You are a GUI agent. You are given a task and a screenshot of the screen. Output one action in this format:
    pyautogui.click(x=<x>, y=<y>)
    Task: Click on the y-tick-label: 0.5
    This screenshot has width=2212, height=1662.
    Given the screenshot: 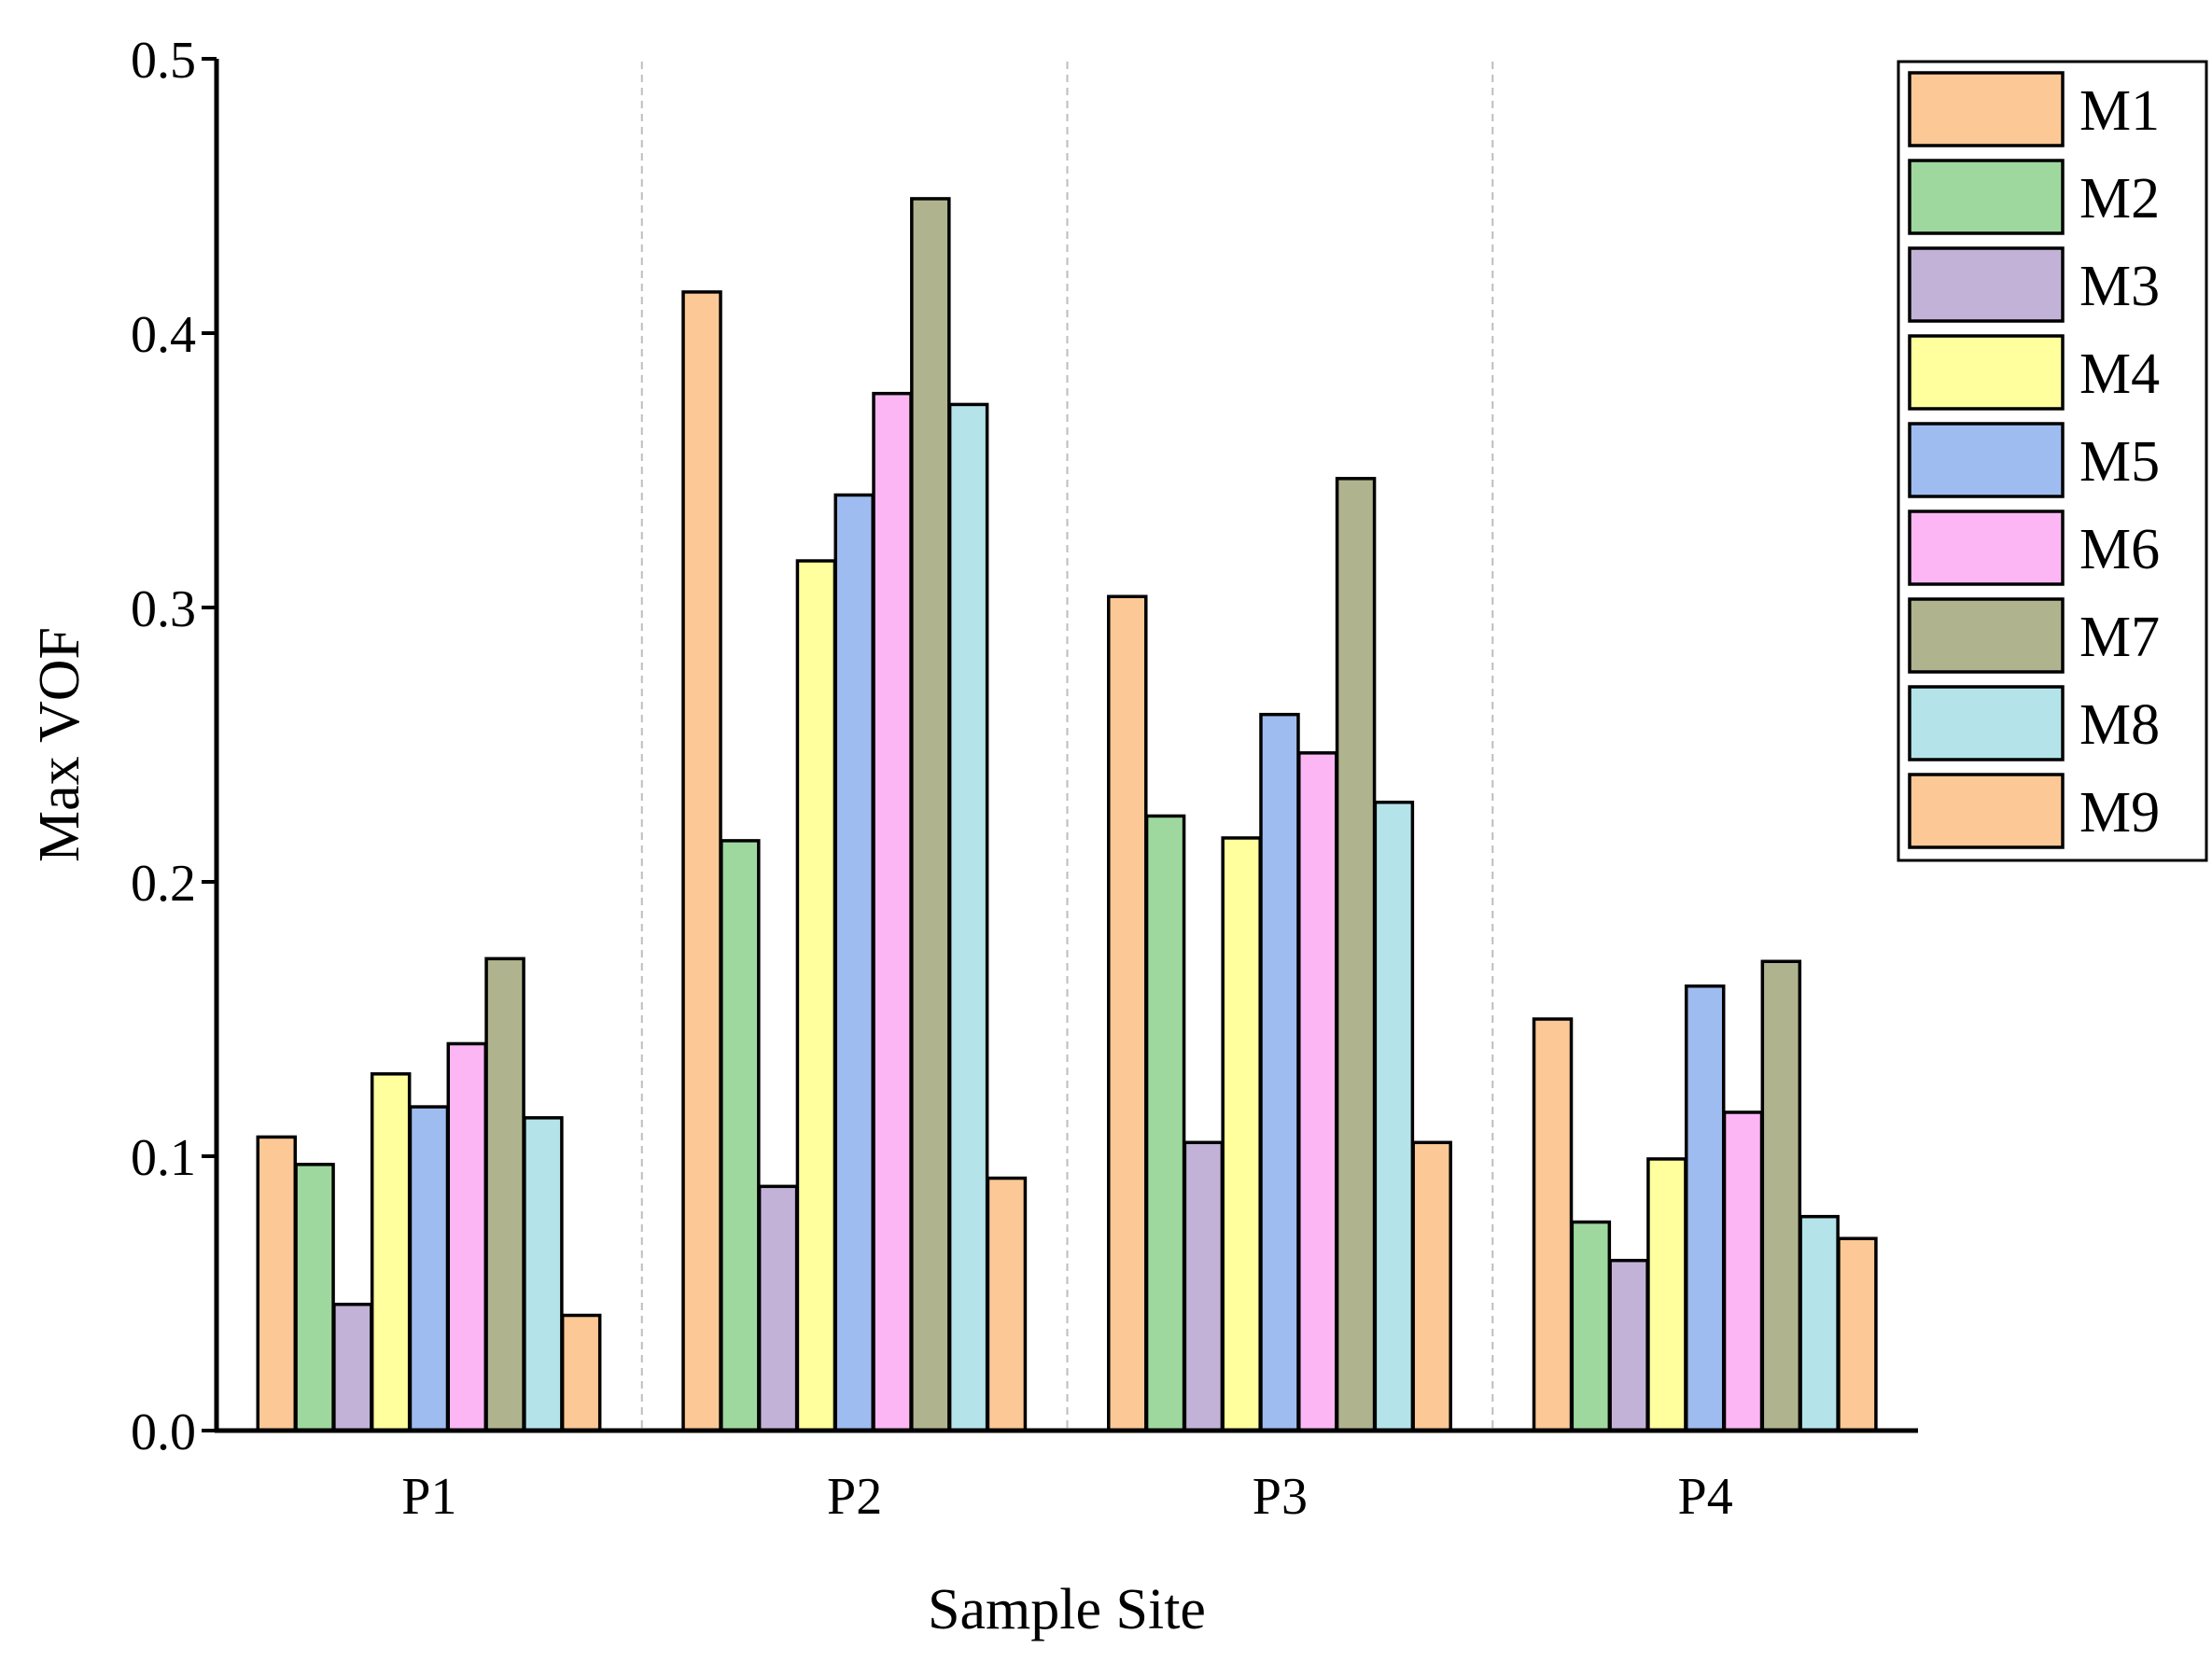 What is the action you would take?
    pyautogui.click(x=163, y=61)
    